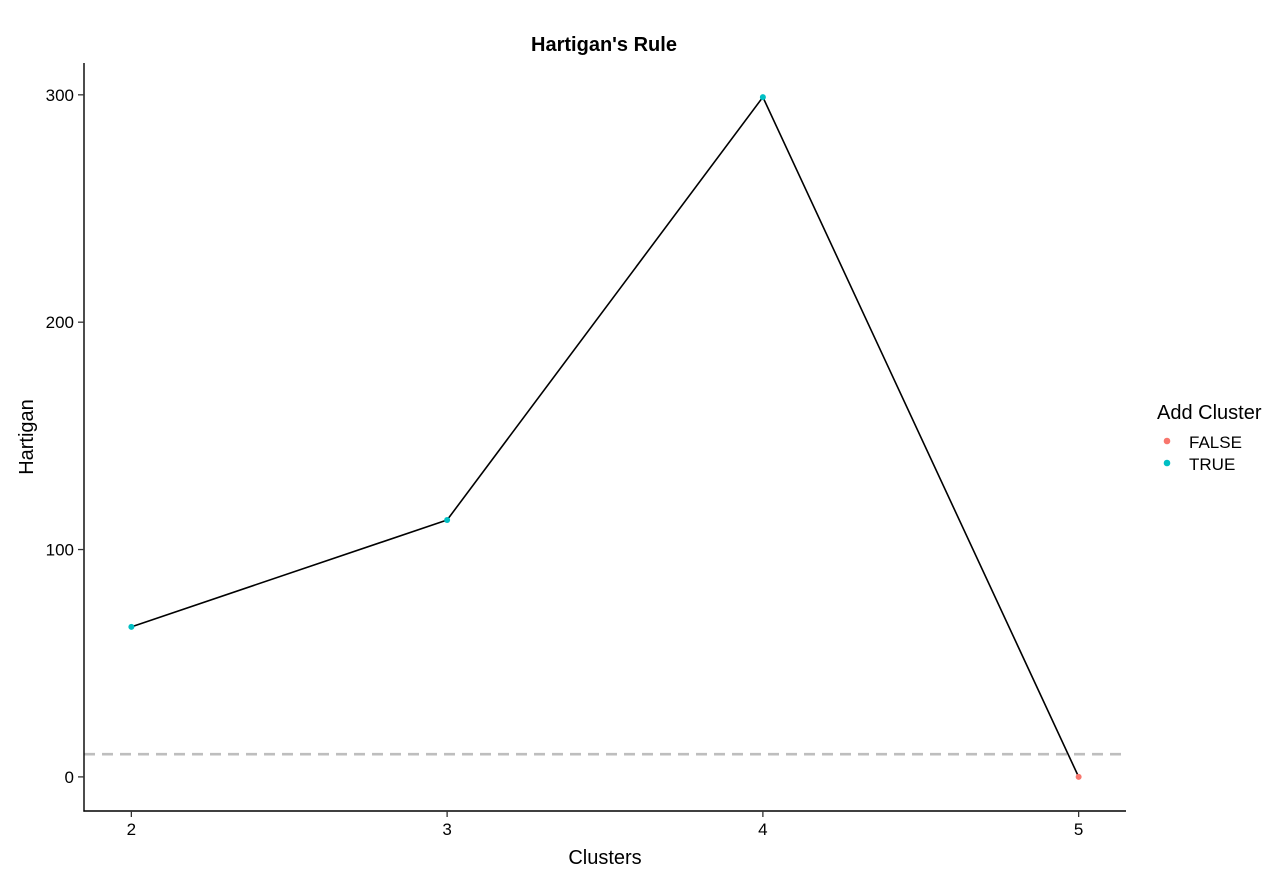 The width and height of the screenshot is (1279, 881). What do you see at coordinates (1202, 453) in the screenshot?
I see `legend-entries: FALSE TRUE` at bounding box center [1202, 453].